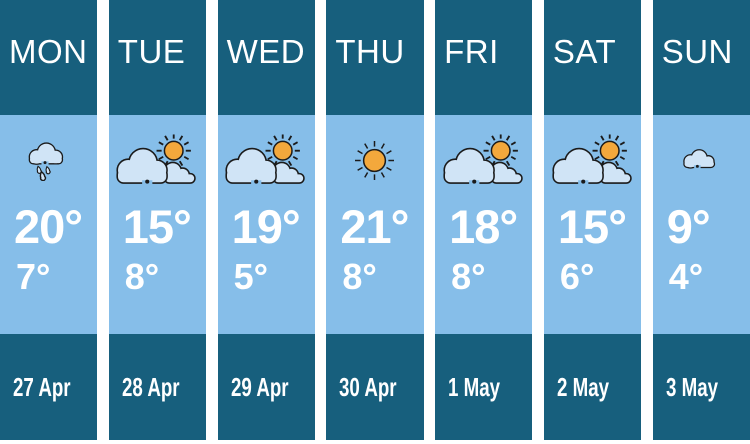 This screenshot has width=750, height=444. I want to click on low-temp: 7°, so click(33, 276).